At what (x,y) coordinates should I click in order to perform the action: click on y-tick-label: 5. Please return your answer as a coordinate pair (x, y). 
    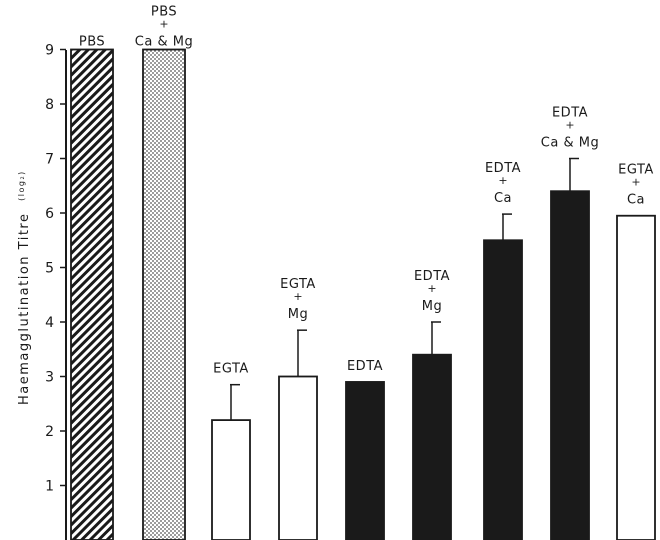
    Looking at the image, I should click on (49, 269).